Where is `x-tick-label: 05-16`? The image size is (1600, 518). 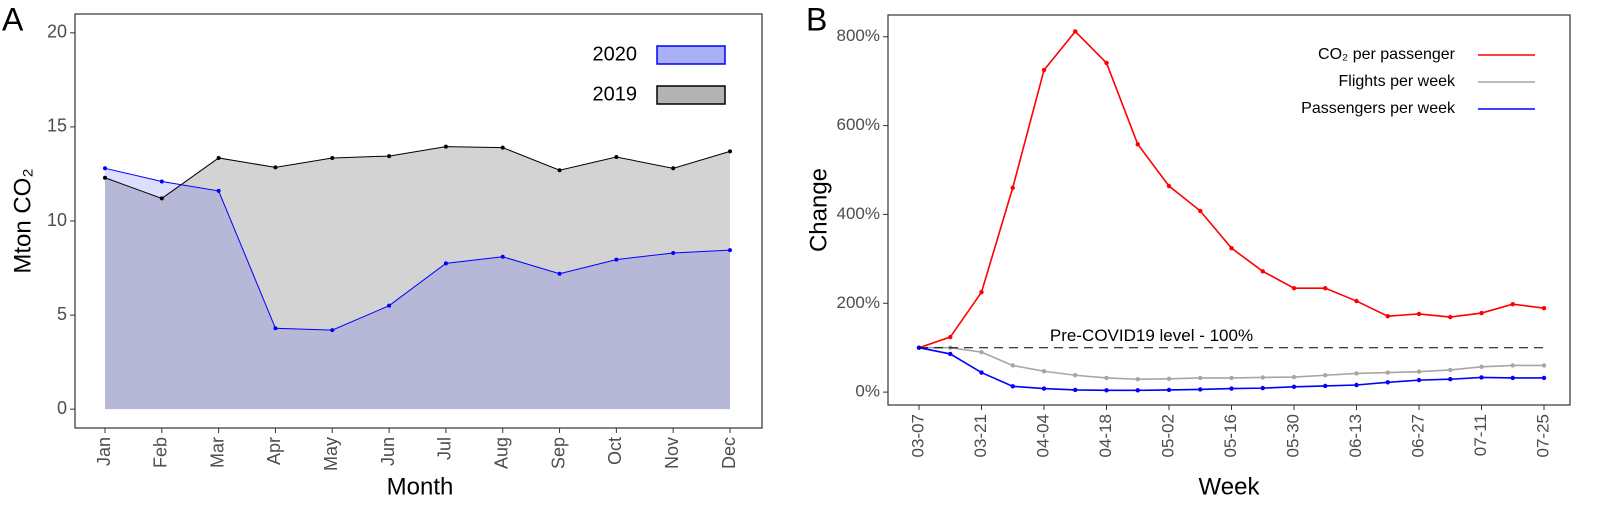
x-tick-label: 05-16 is located at coordinates (1230, 435).